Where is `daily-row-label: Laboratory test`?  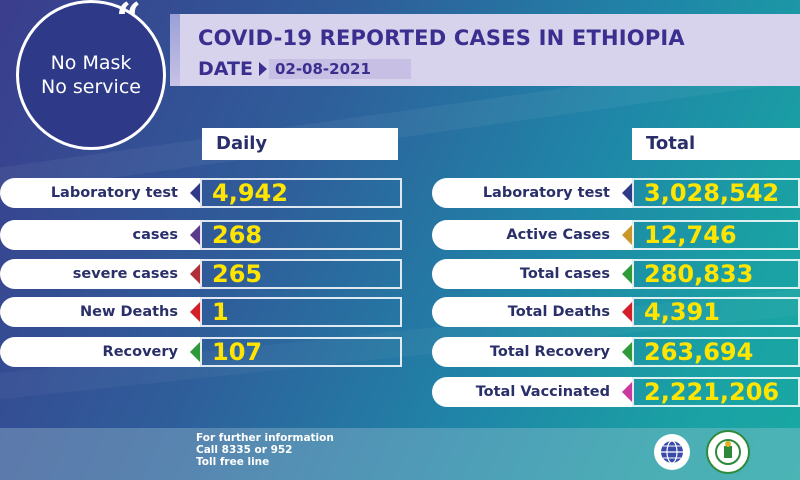 daily-row-label: Laboratory test is located at coordinates (100, 193).